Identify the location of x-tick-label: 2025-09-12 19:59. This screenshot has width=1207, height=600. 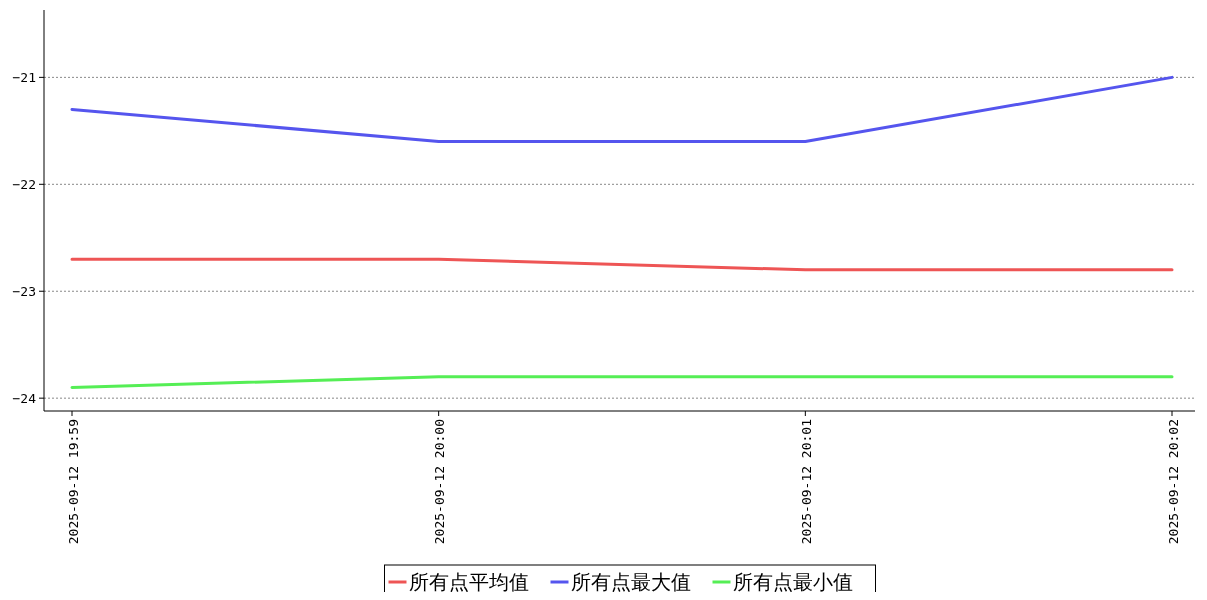
(73, 482).